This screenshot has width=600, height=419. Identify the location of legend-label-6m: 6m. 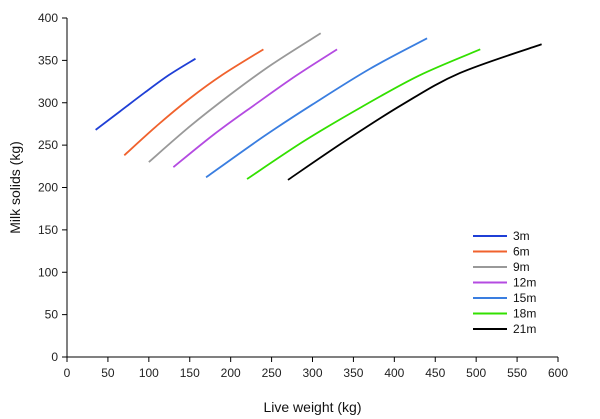
(521, 252).